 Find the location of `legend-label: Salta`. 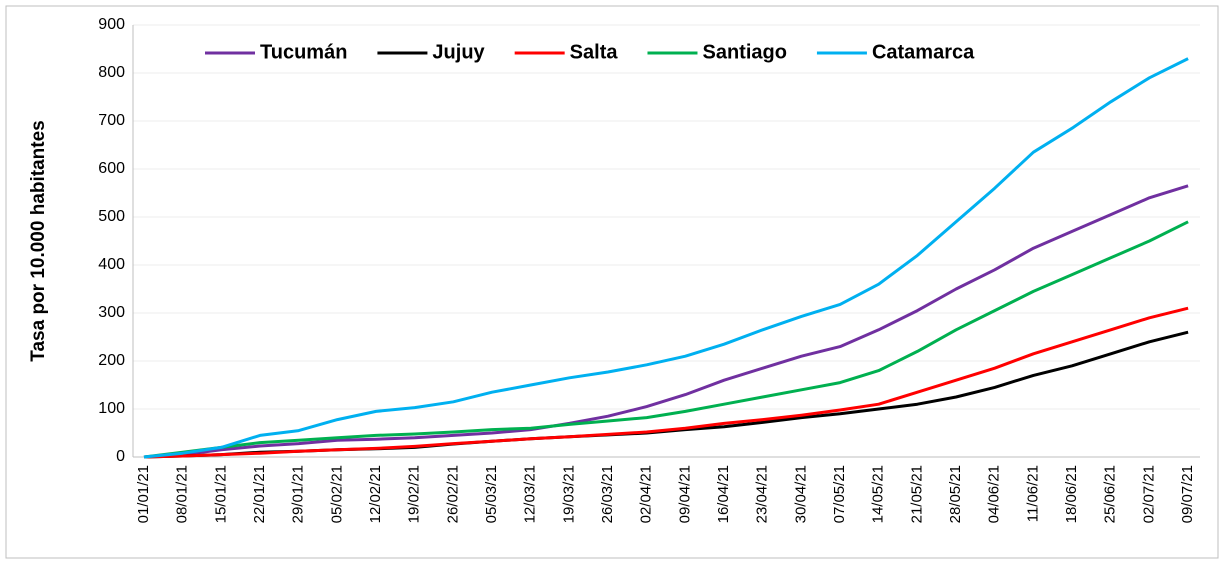

legend-label: Salta is located at coordinates (594, 52).